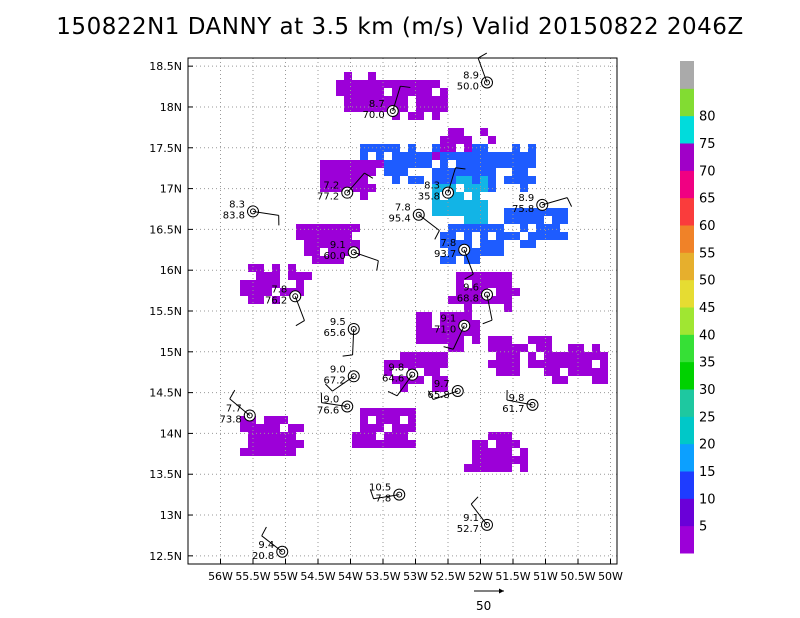  What do you see at coordinates (482, 55) in the screenshot?
I see `wind-barb-flag` at bounding box center [482, 55].